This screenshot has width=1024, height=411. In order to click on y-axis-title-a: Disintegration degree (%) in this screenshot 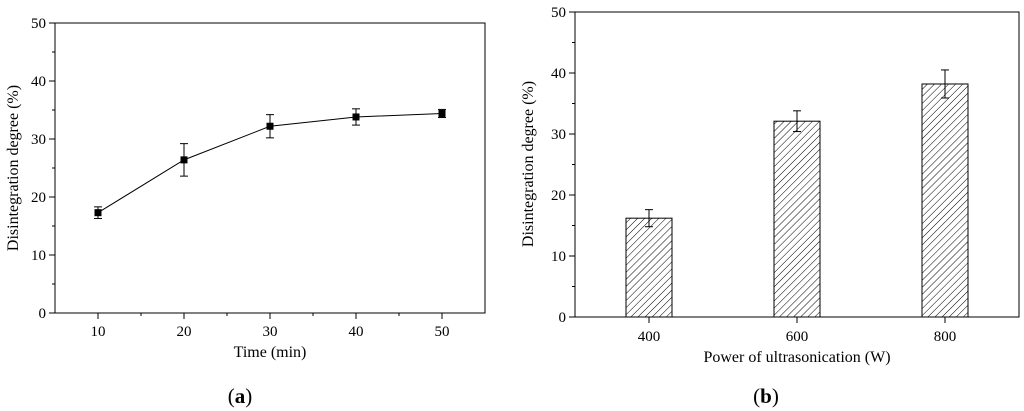, I will do `click(13, 168)`.